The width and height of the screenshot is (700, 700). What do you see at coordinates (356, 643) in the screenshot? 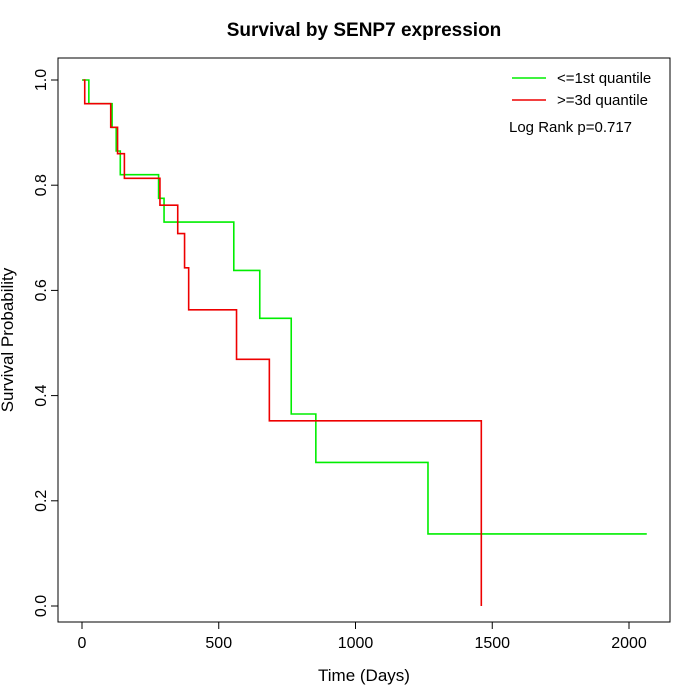
I see `x-tick-label: 1000` at bounding box center [356, 643].